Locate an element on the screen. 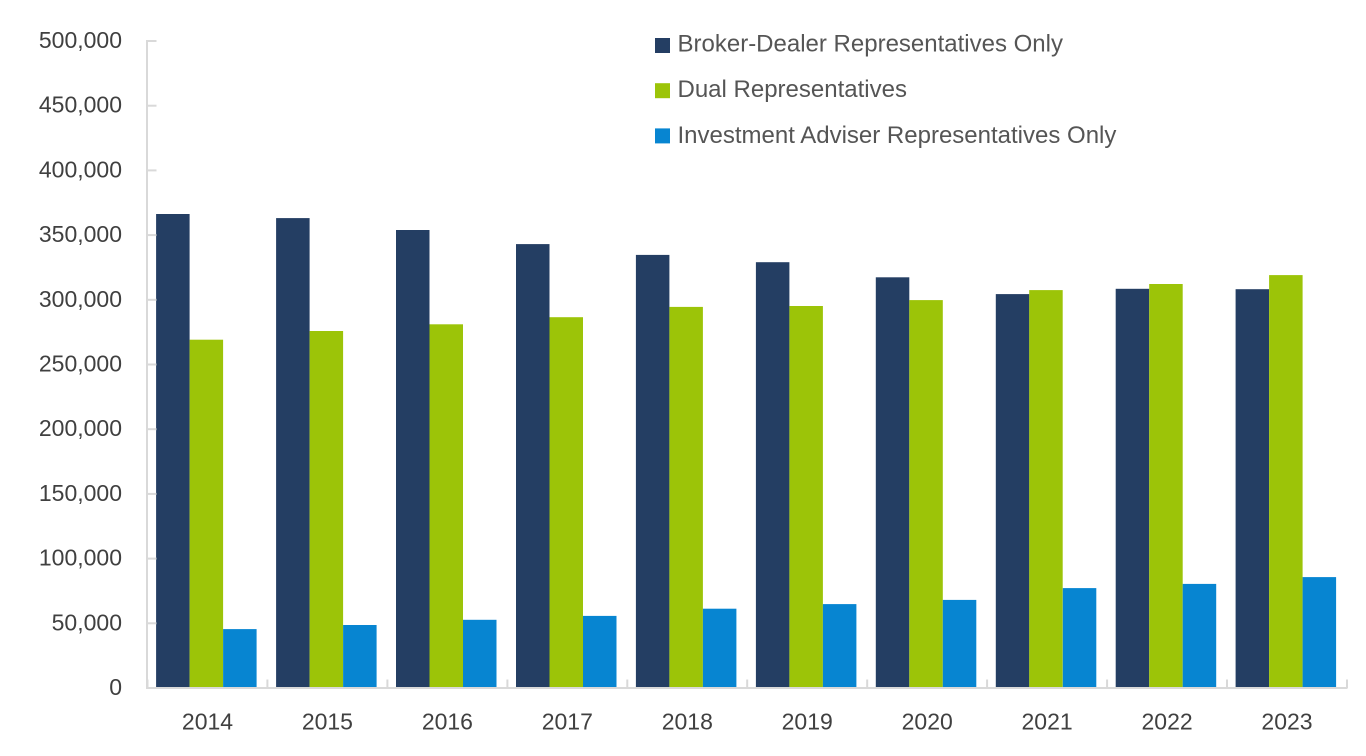 This screenshot has width=1366, height=756. svg-text: 2018 is located at coordinates (687, 721).